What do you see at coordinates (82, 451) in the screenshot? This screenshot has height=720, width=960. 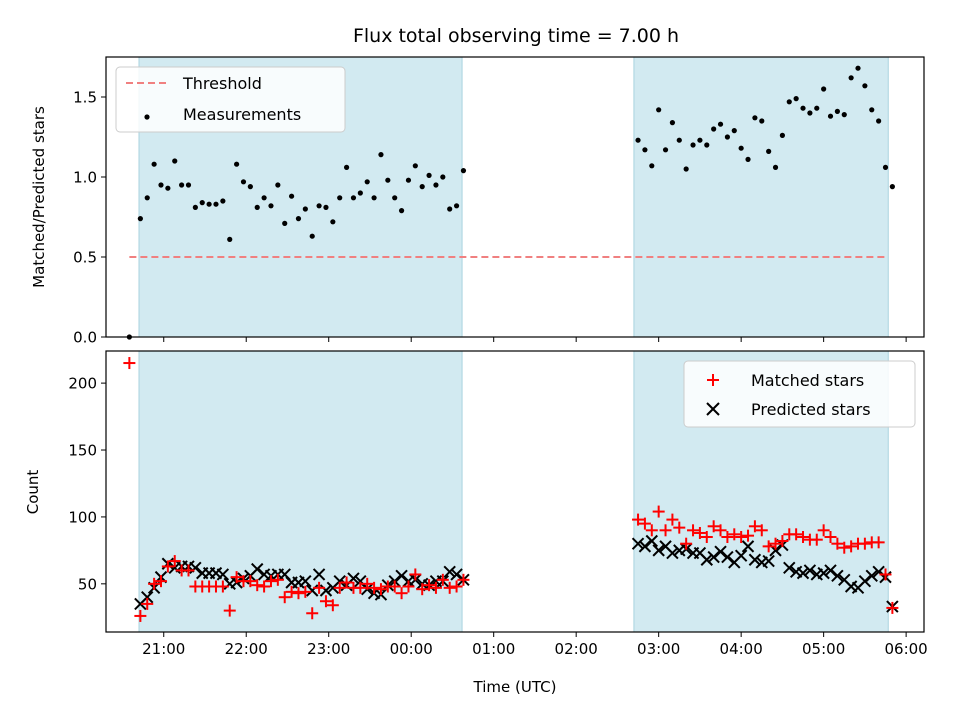 I see `y-tick-label: 150` at bounding box center [82, 451].